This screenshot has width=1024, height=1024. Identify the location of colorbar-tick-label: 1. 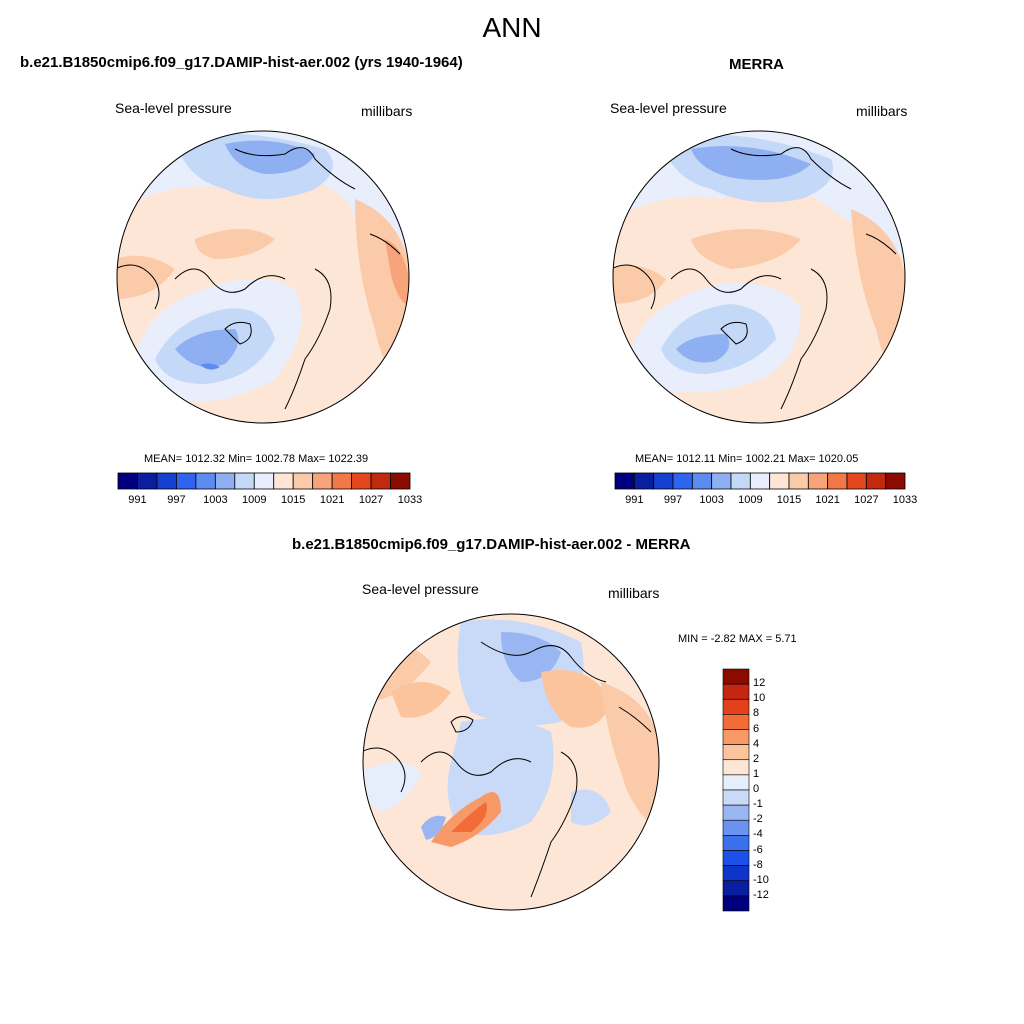
(756, 773).